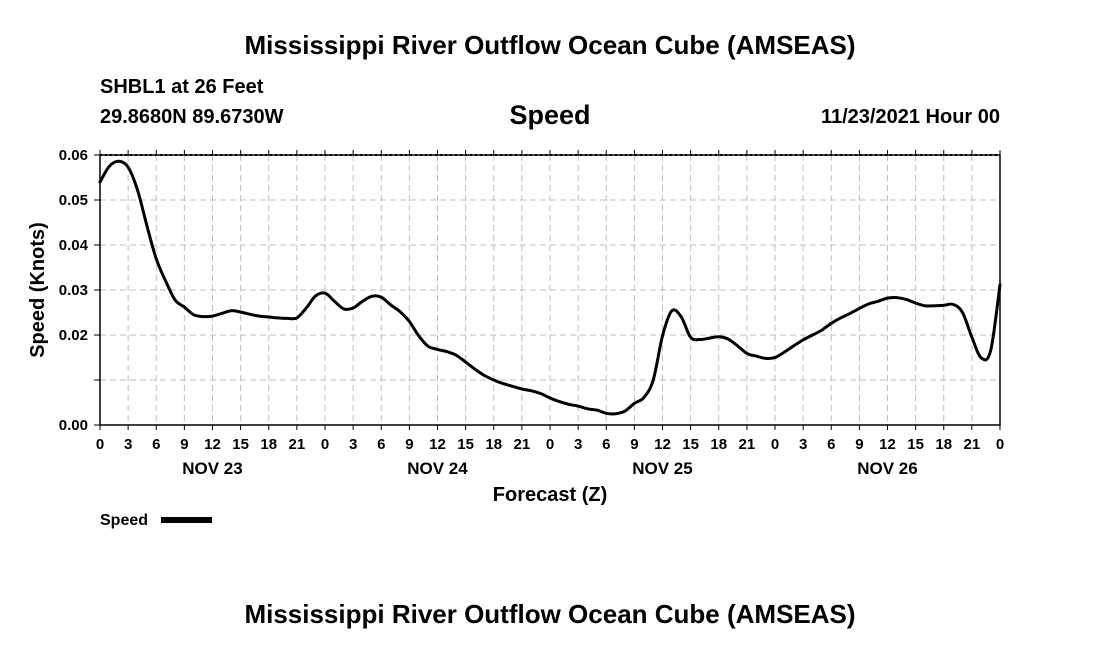 Image resolution: width=1100 pixels, height=650 pixels. What do you see at coordinates (182, 87) in the screenshot?
I see `station-label: SHBL1 at 26 Feet` at bounding box center [182, 87].